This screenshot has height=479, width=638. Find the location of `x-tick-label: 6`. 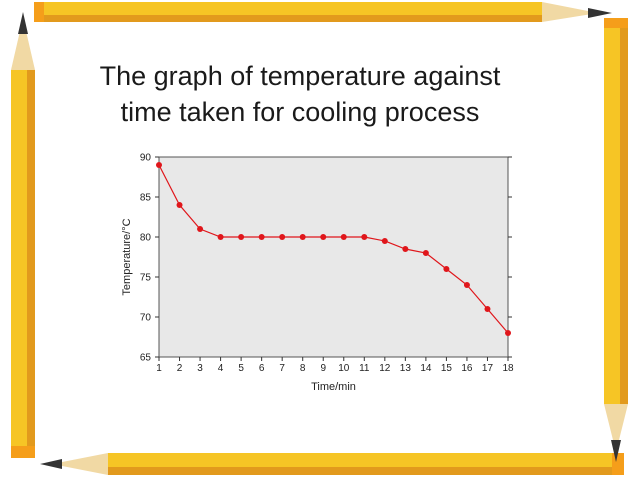

x-tick-label: 6 is located at coordinates (262, 368).